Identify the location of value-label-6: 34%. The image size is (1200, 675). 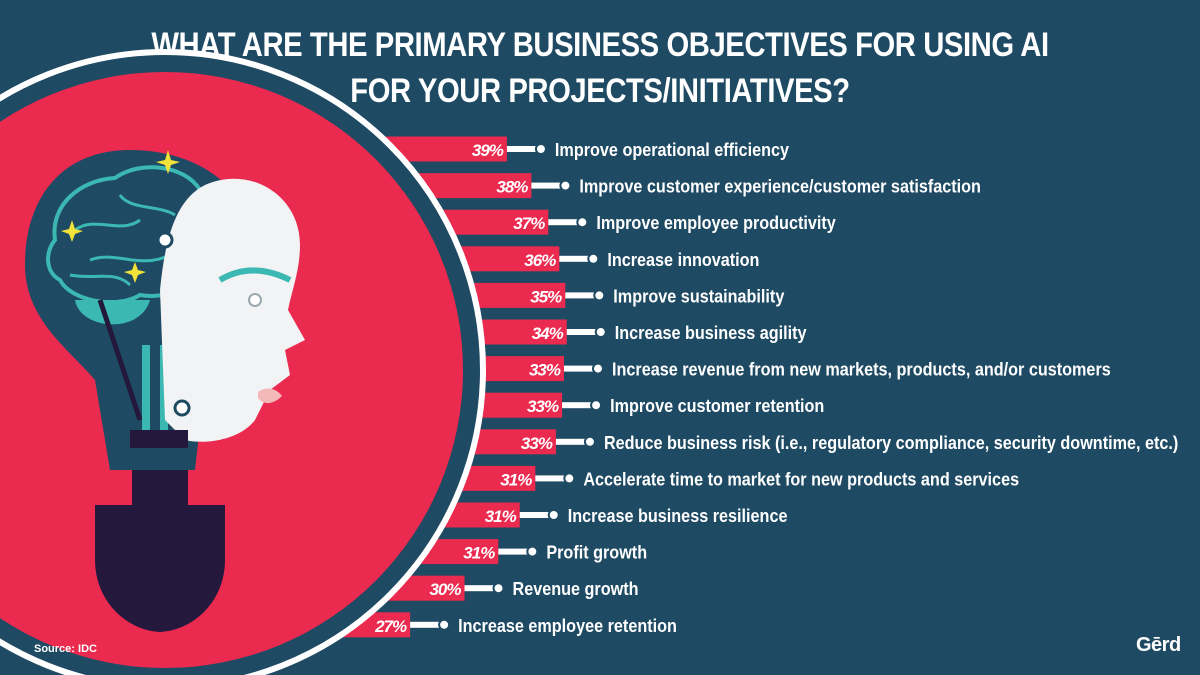
(548, 333).